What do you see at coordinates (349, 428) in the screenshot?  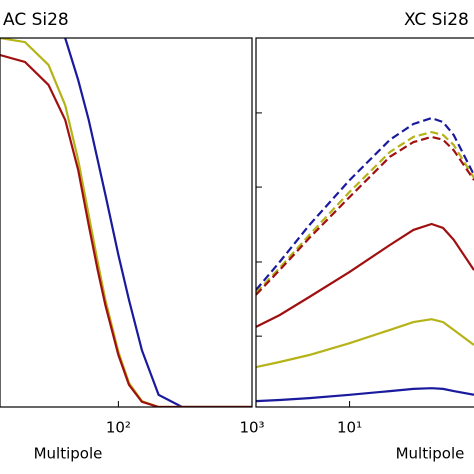 I see `x-tick-label: 10¹` at bounding box center [349, 428].